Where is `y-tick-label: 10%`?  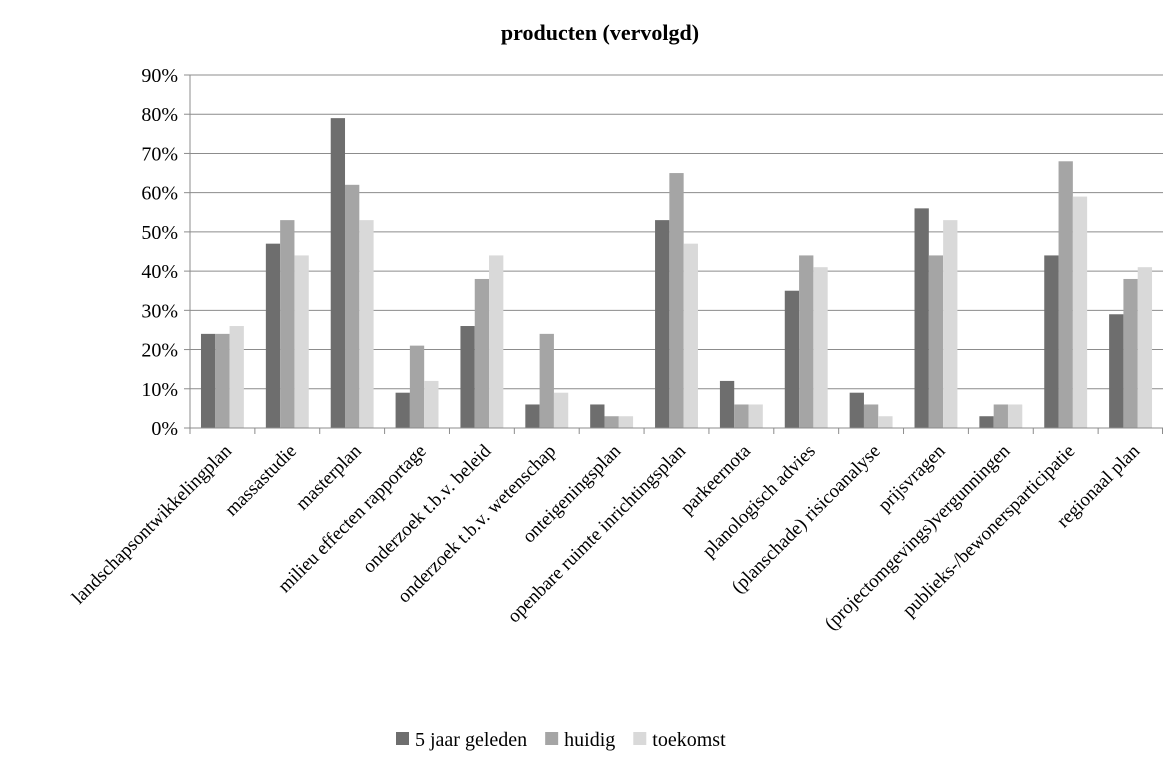
y-tick-label: 10% is located at coordinates (159, 390).